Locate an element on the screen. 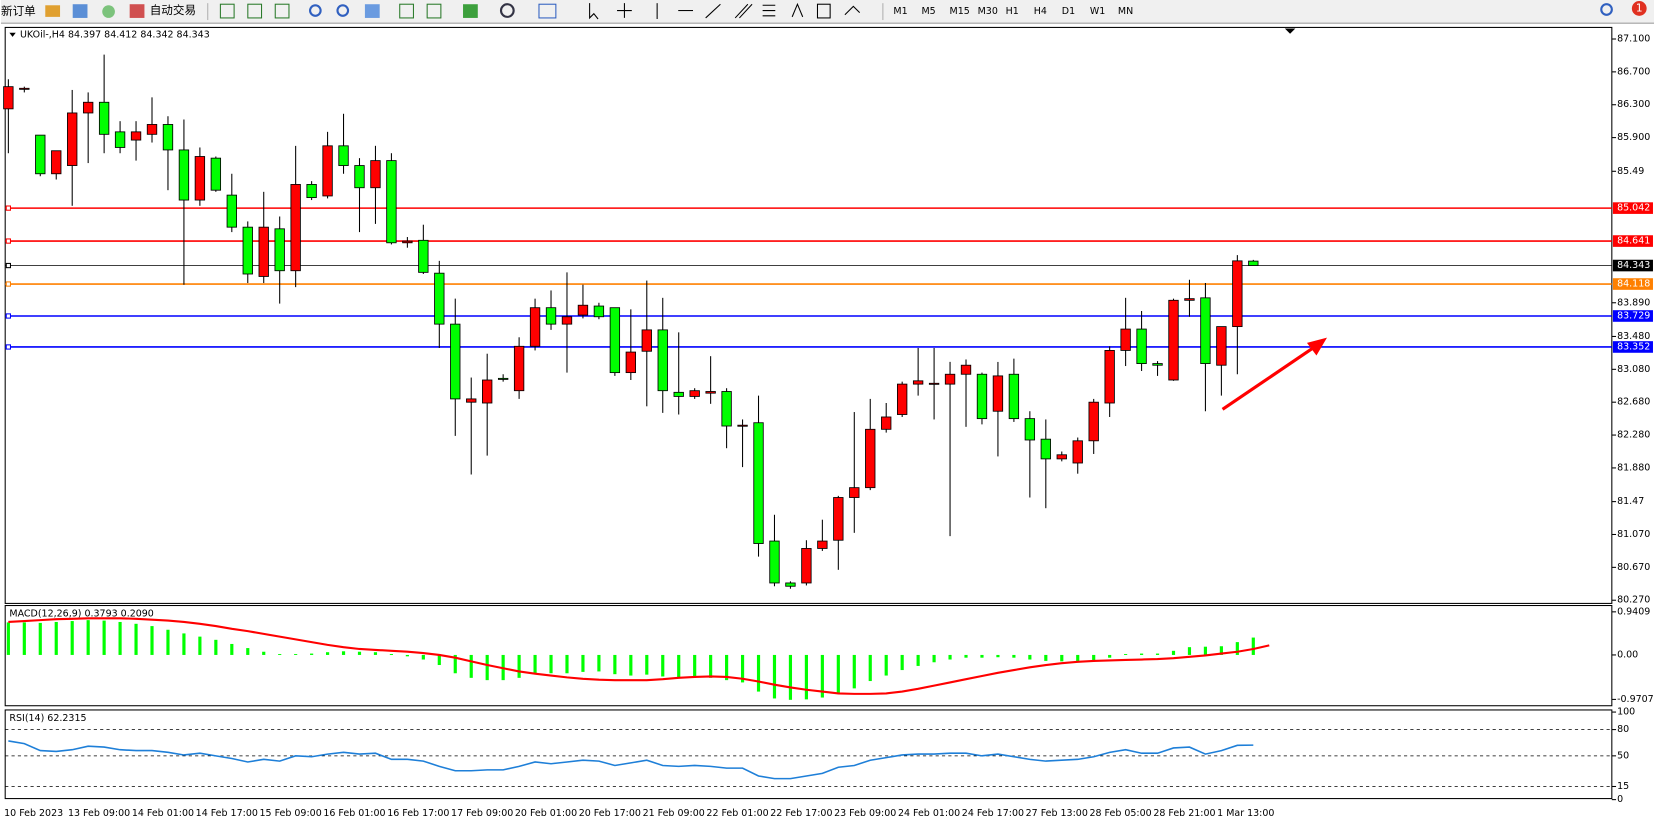  timeframe-button: W1 is located at coordinates (1097, 11).